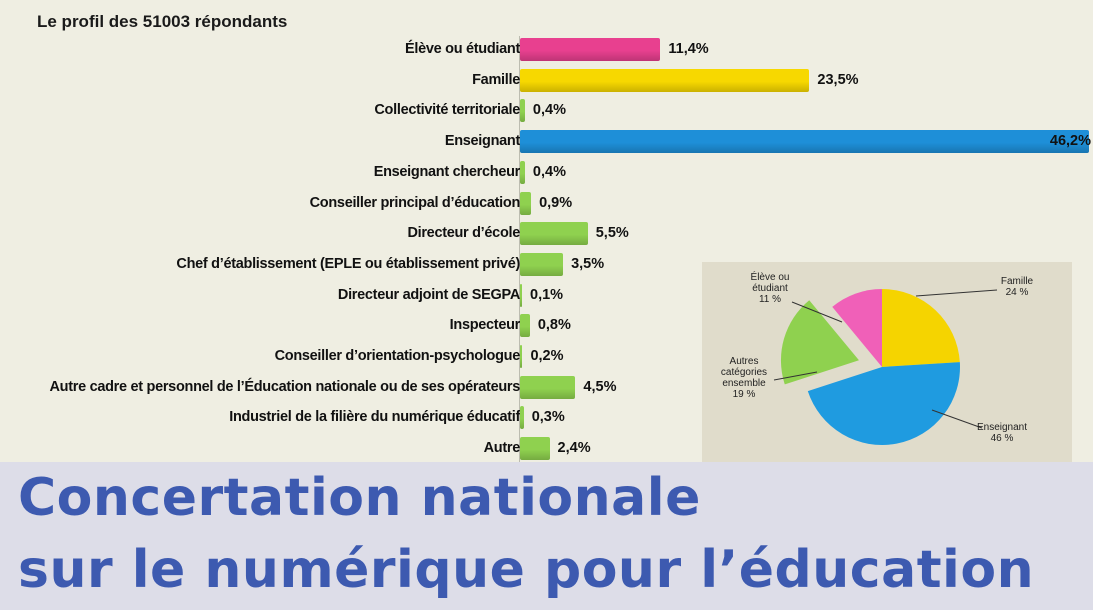  Describe the element at coordinates (526, 570) in the screenshot. I see `banner-title-line2: sur le numérique pour l’éducation` at that location.